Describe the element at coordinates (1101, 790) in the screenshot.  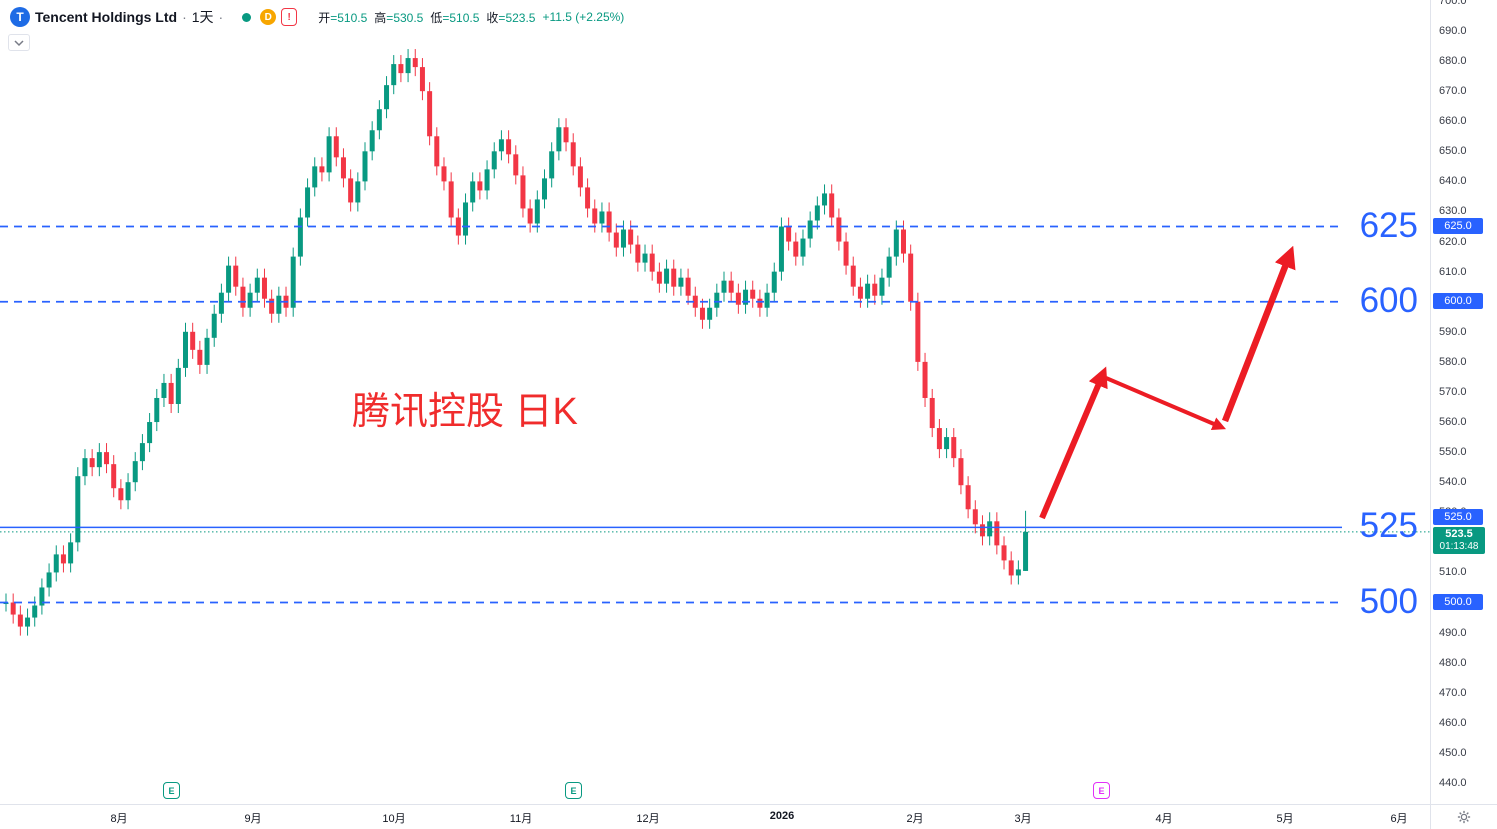
I see `future-earnings-icon: E` at that location.